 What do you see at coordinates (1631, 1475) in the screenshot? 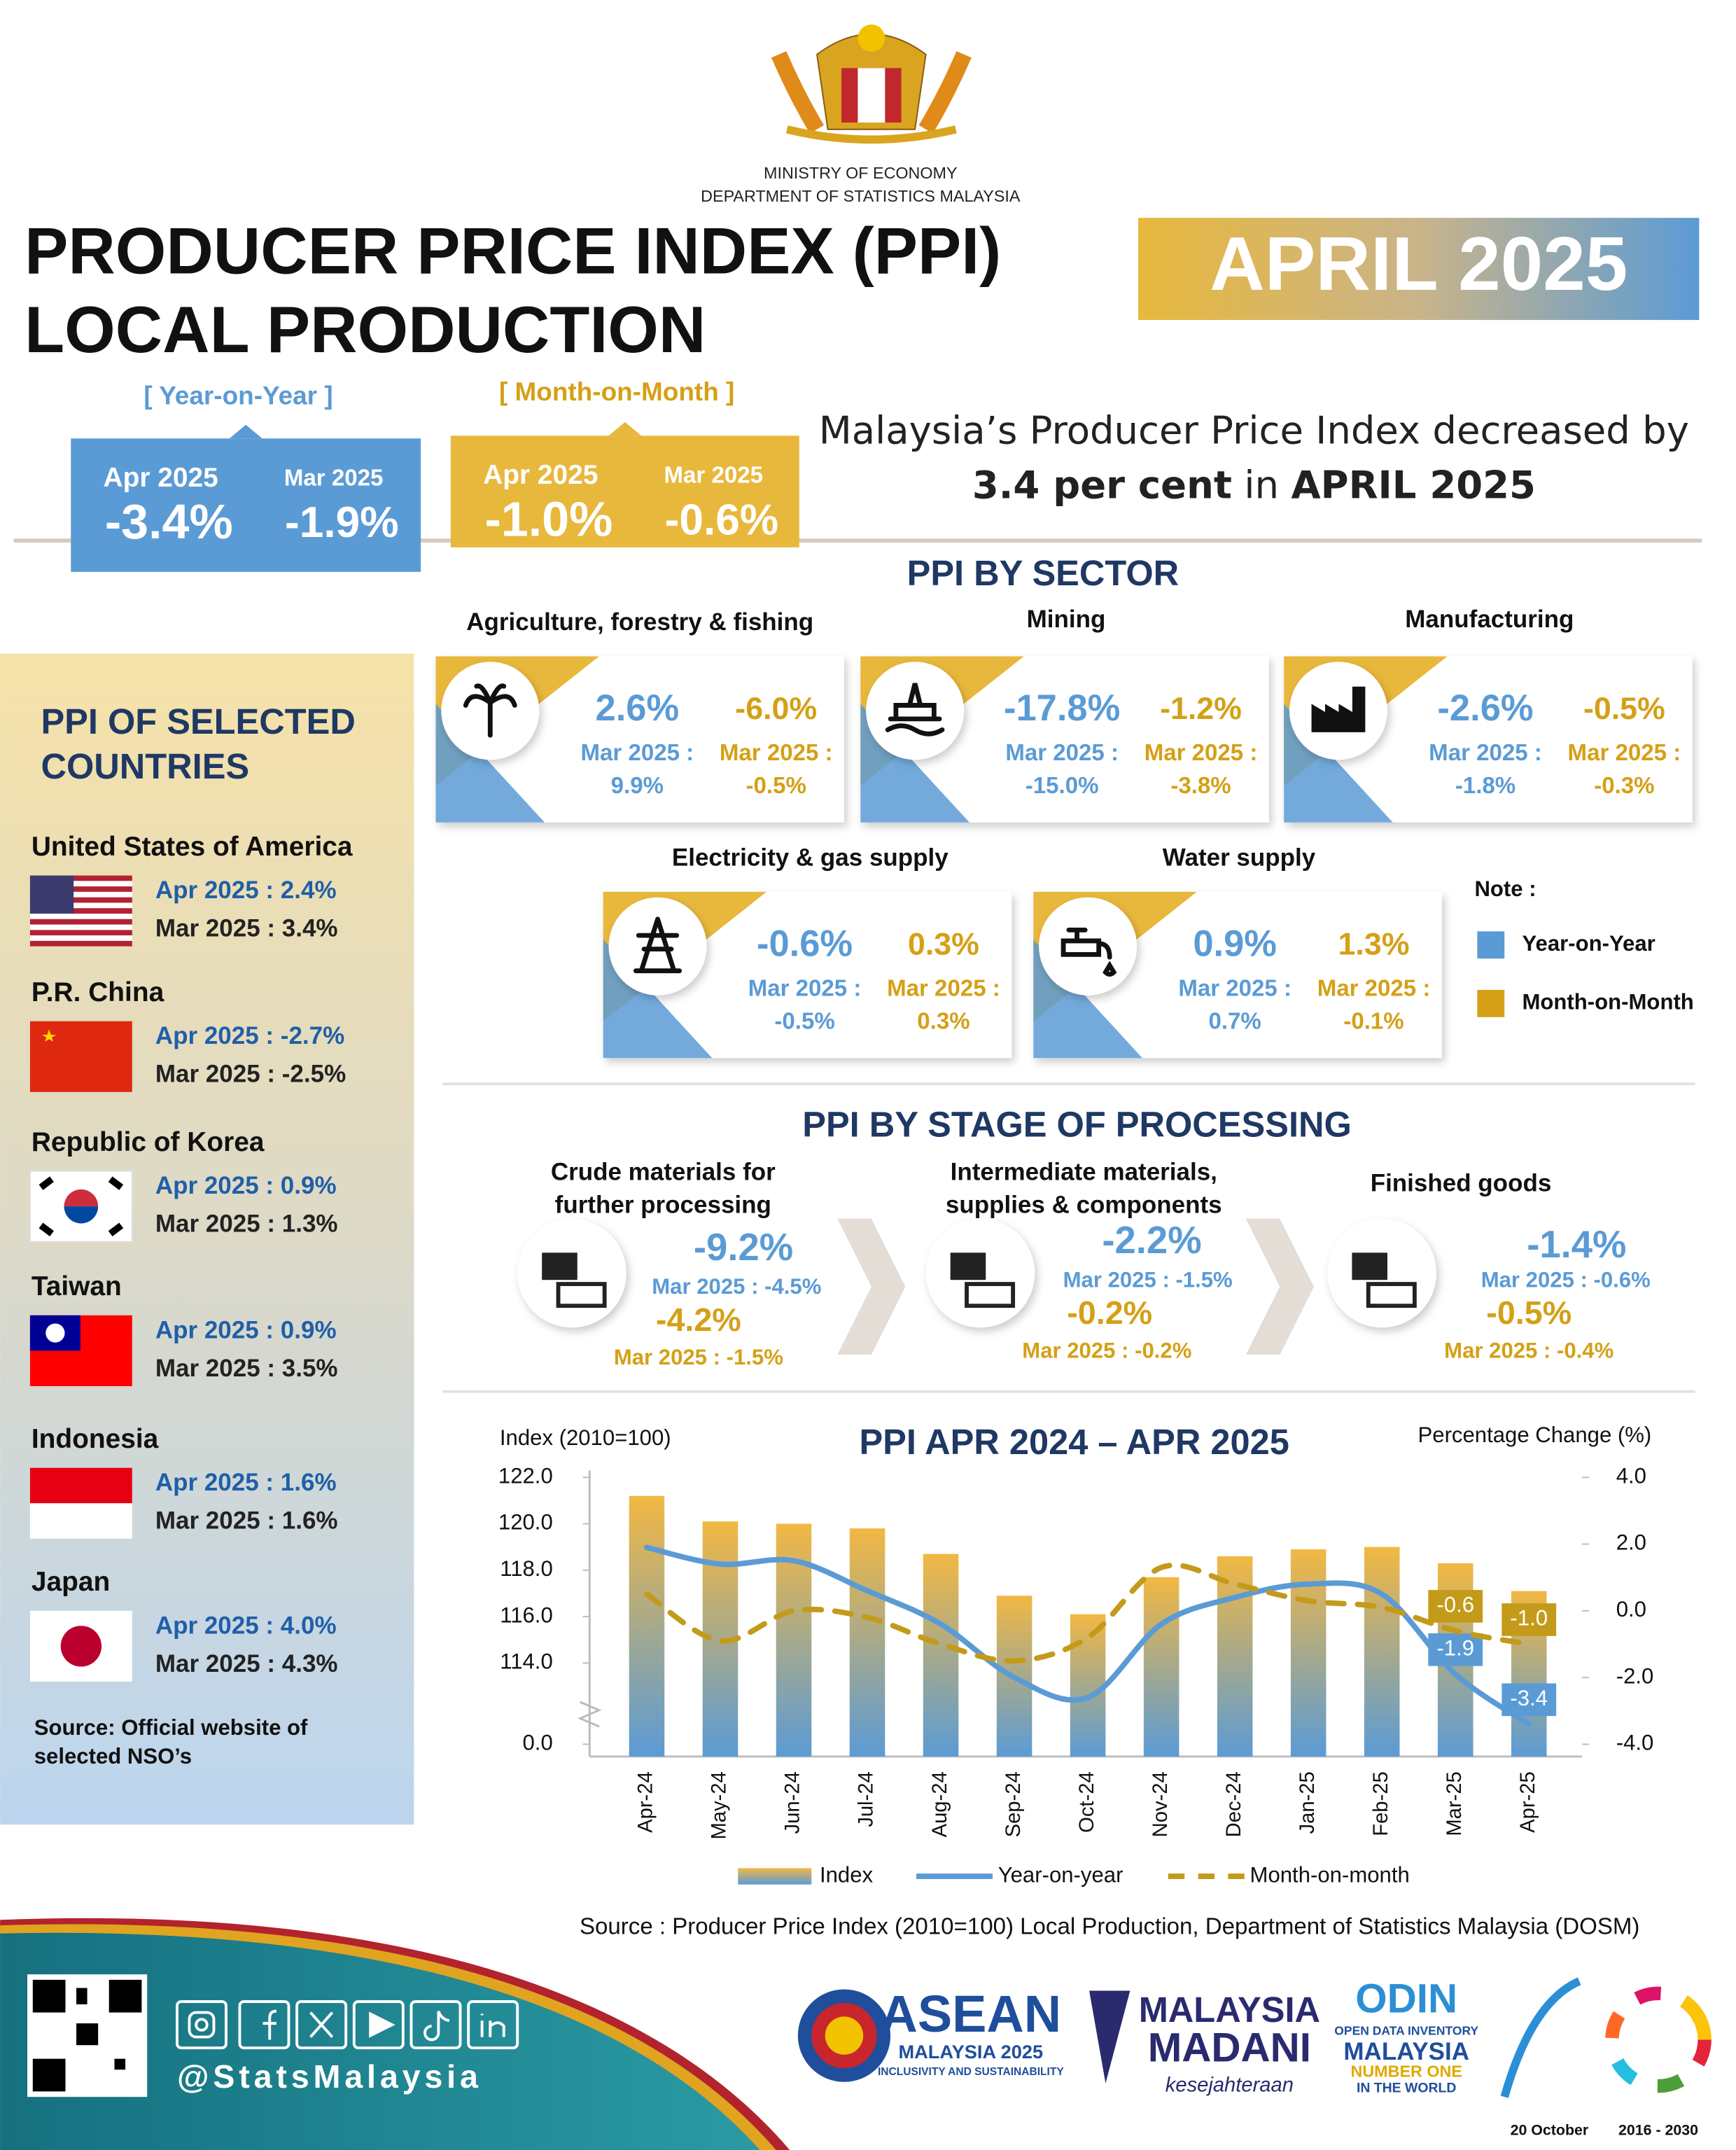
I see `y2-tick-label: 4.0` at bounding box center [1631, 1475].